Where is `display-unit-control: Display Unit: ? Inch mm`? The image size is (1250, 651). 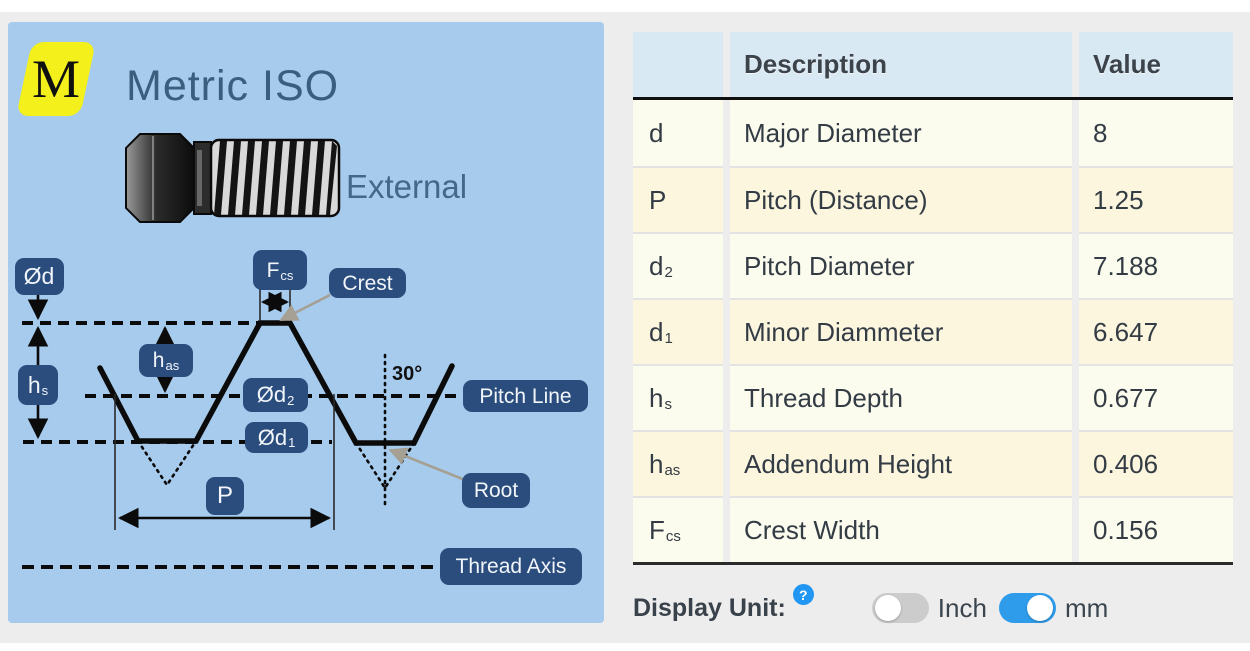 display-unit-control: Display Unit: ? Inch mm is located at coordinates (933, 606).